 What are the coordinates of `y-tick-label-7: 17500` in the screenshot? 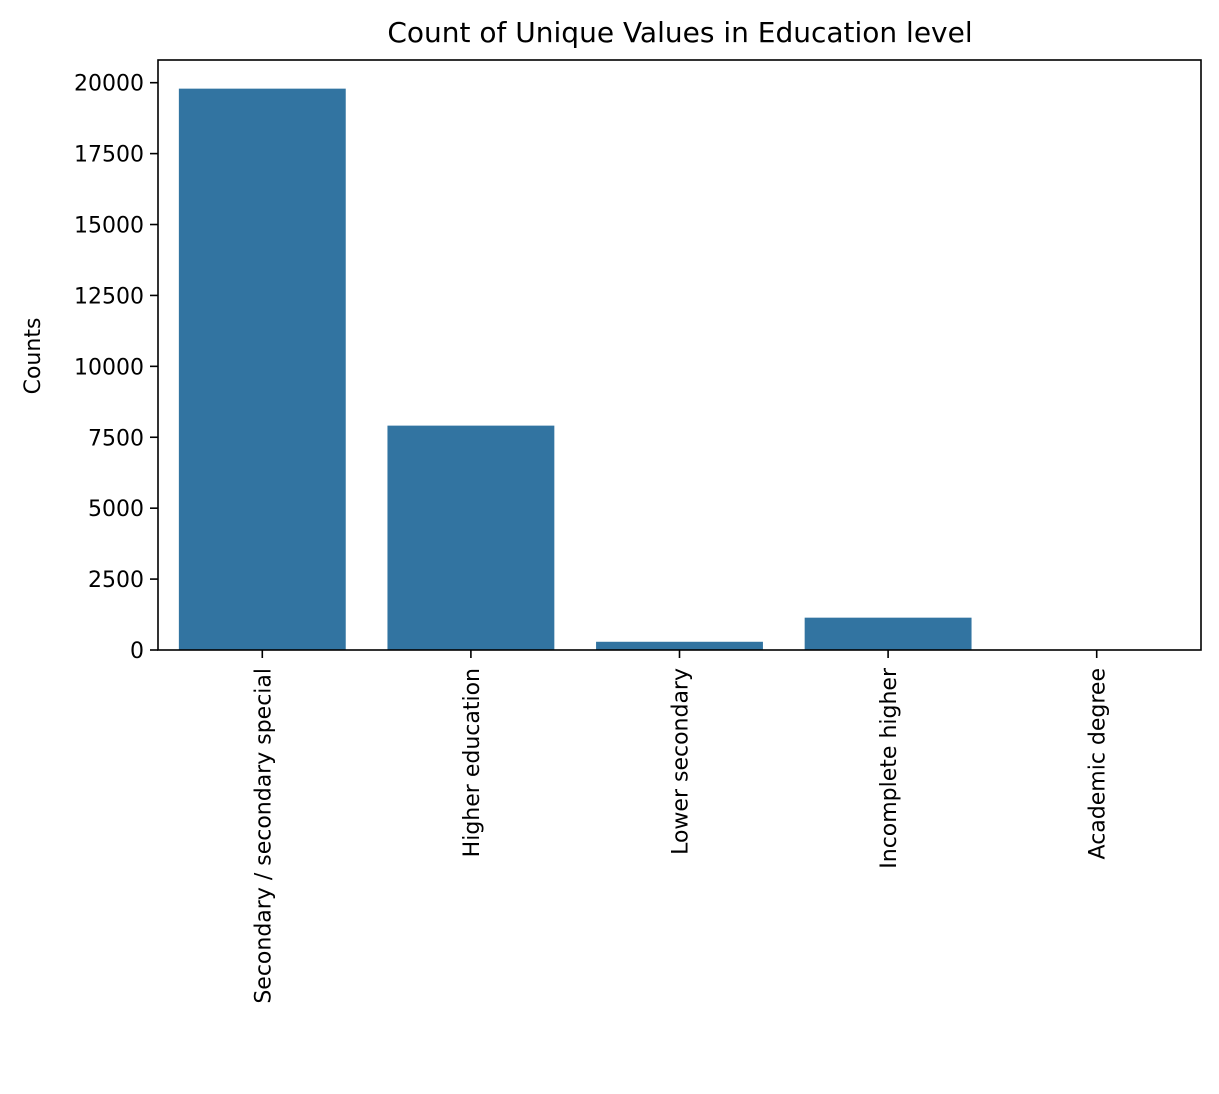 It's located at (109, 155).